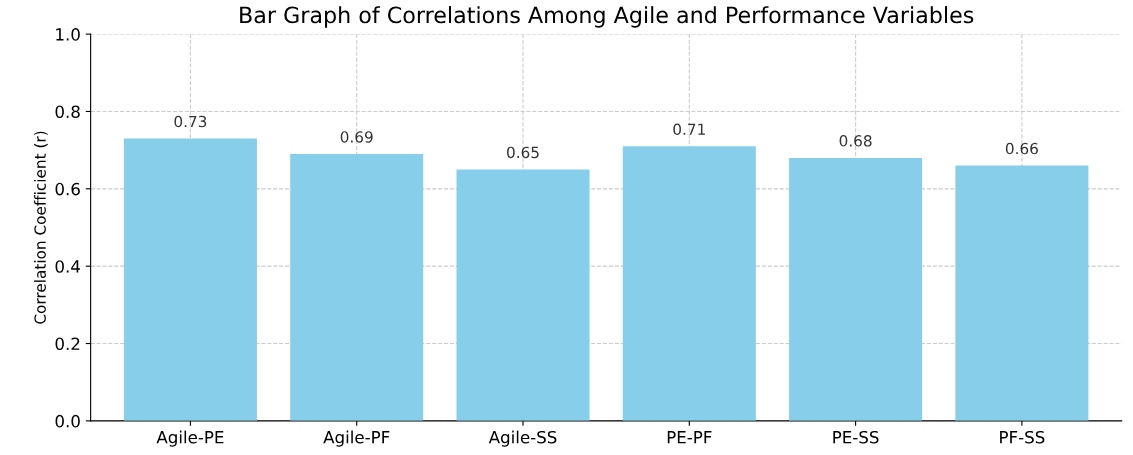 The height and width of the screenshot is (455, 1133). Describe the element at coordinates (67, 112) in the screenshot. I see `y-tick-label: 0.8` at that location.